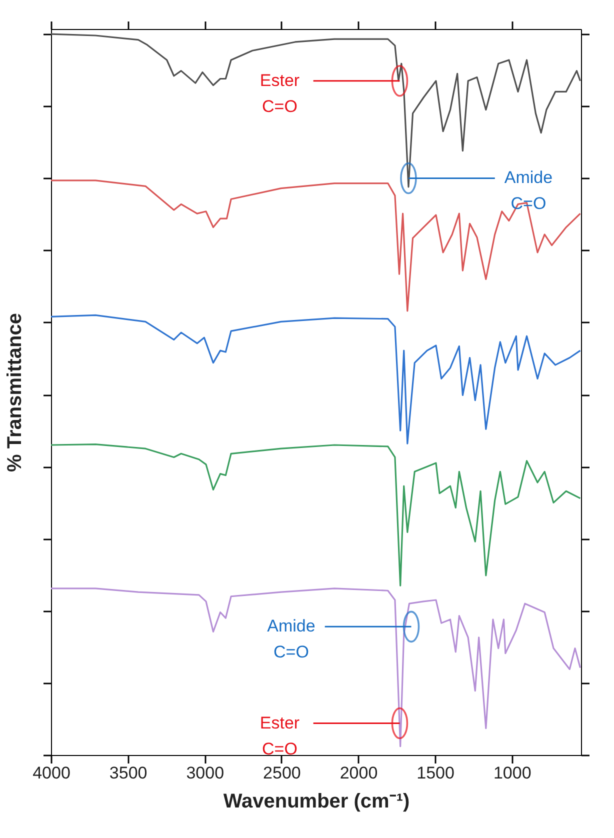  What do you see at coordinates (359, 773) in the screenshot?
I see `x-tick-label: 2000` at bounding box center [359, 773].